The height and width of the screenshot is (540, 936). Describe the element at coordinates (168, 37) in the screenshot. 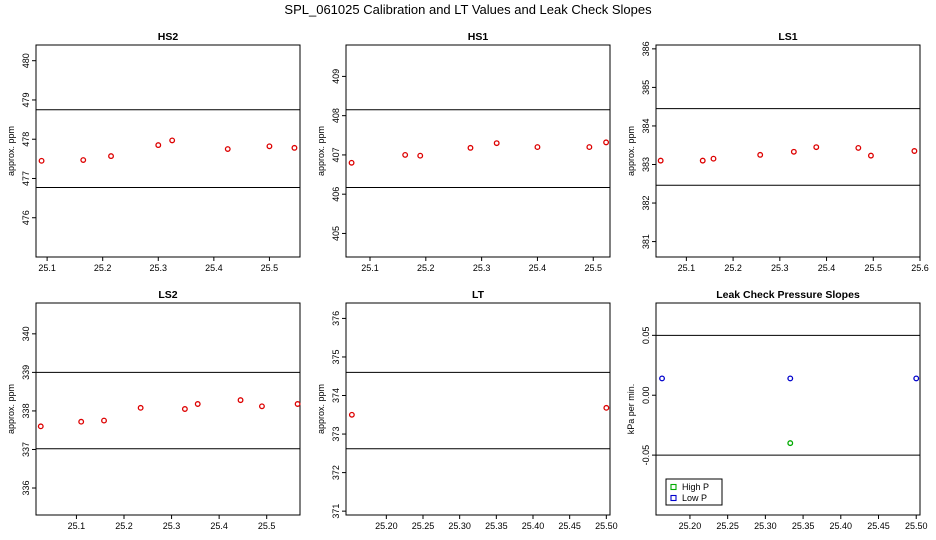

I see `panel-title: HS2` at that location.